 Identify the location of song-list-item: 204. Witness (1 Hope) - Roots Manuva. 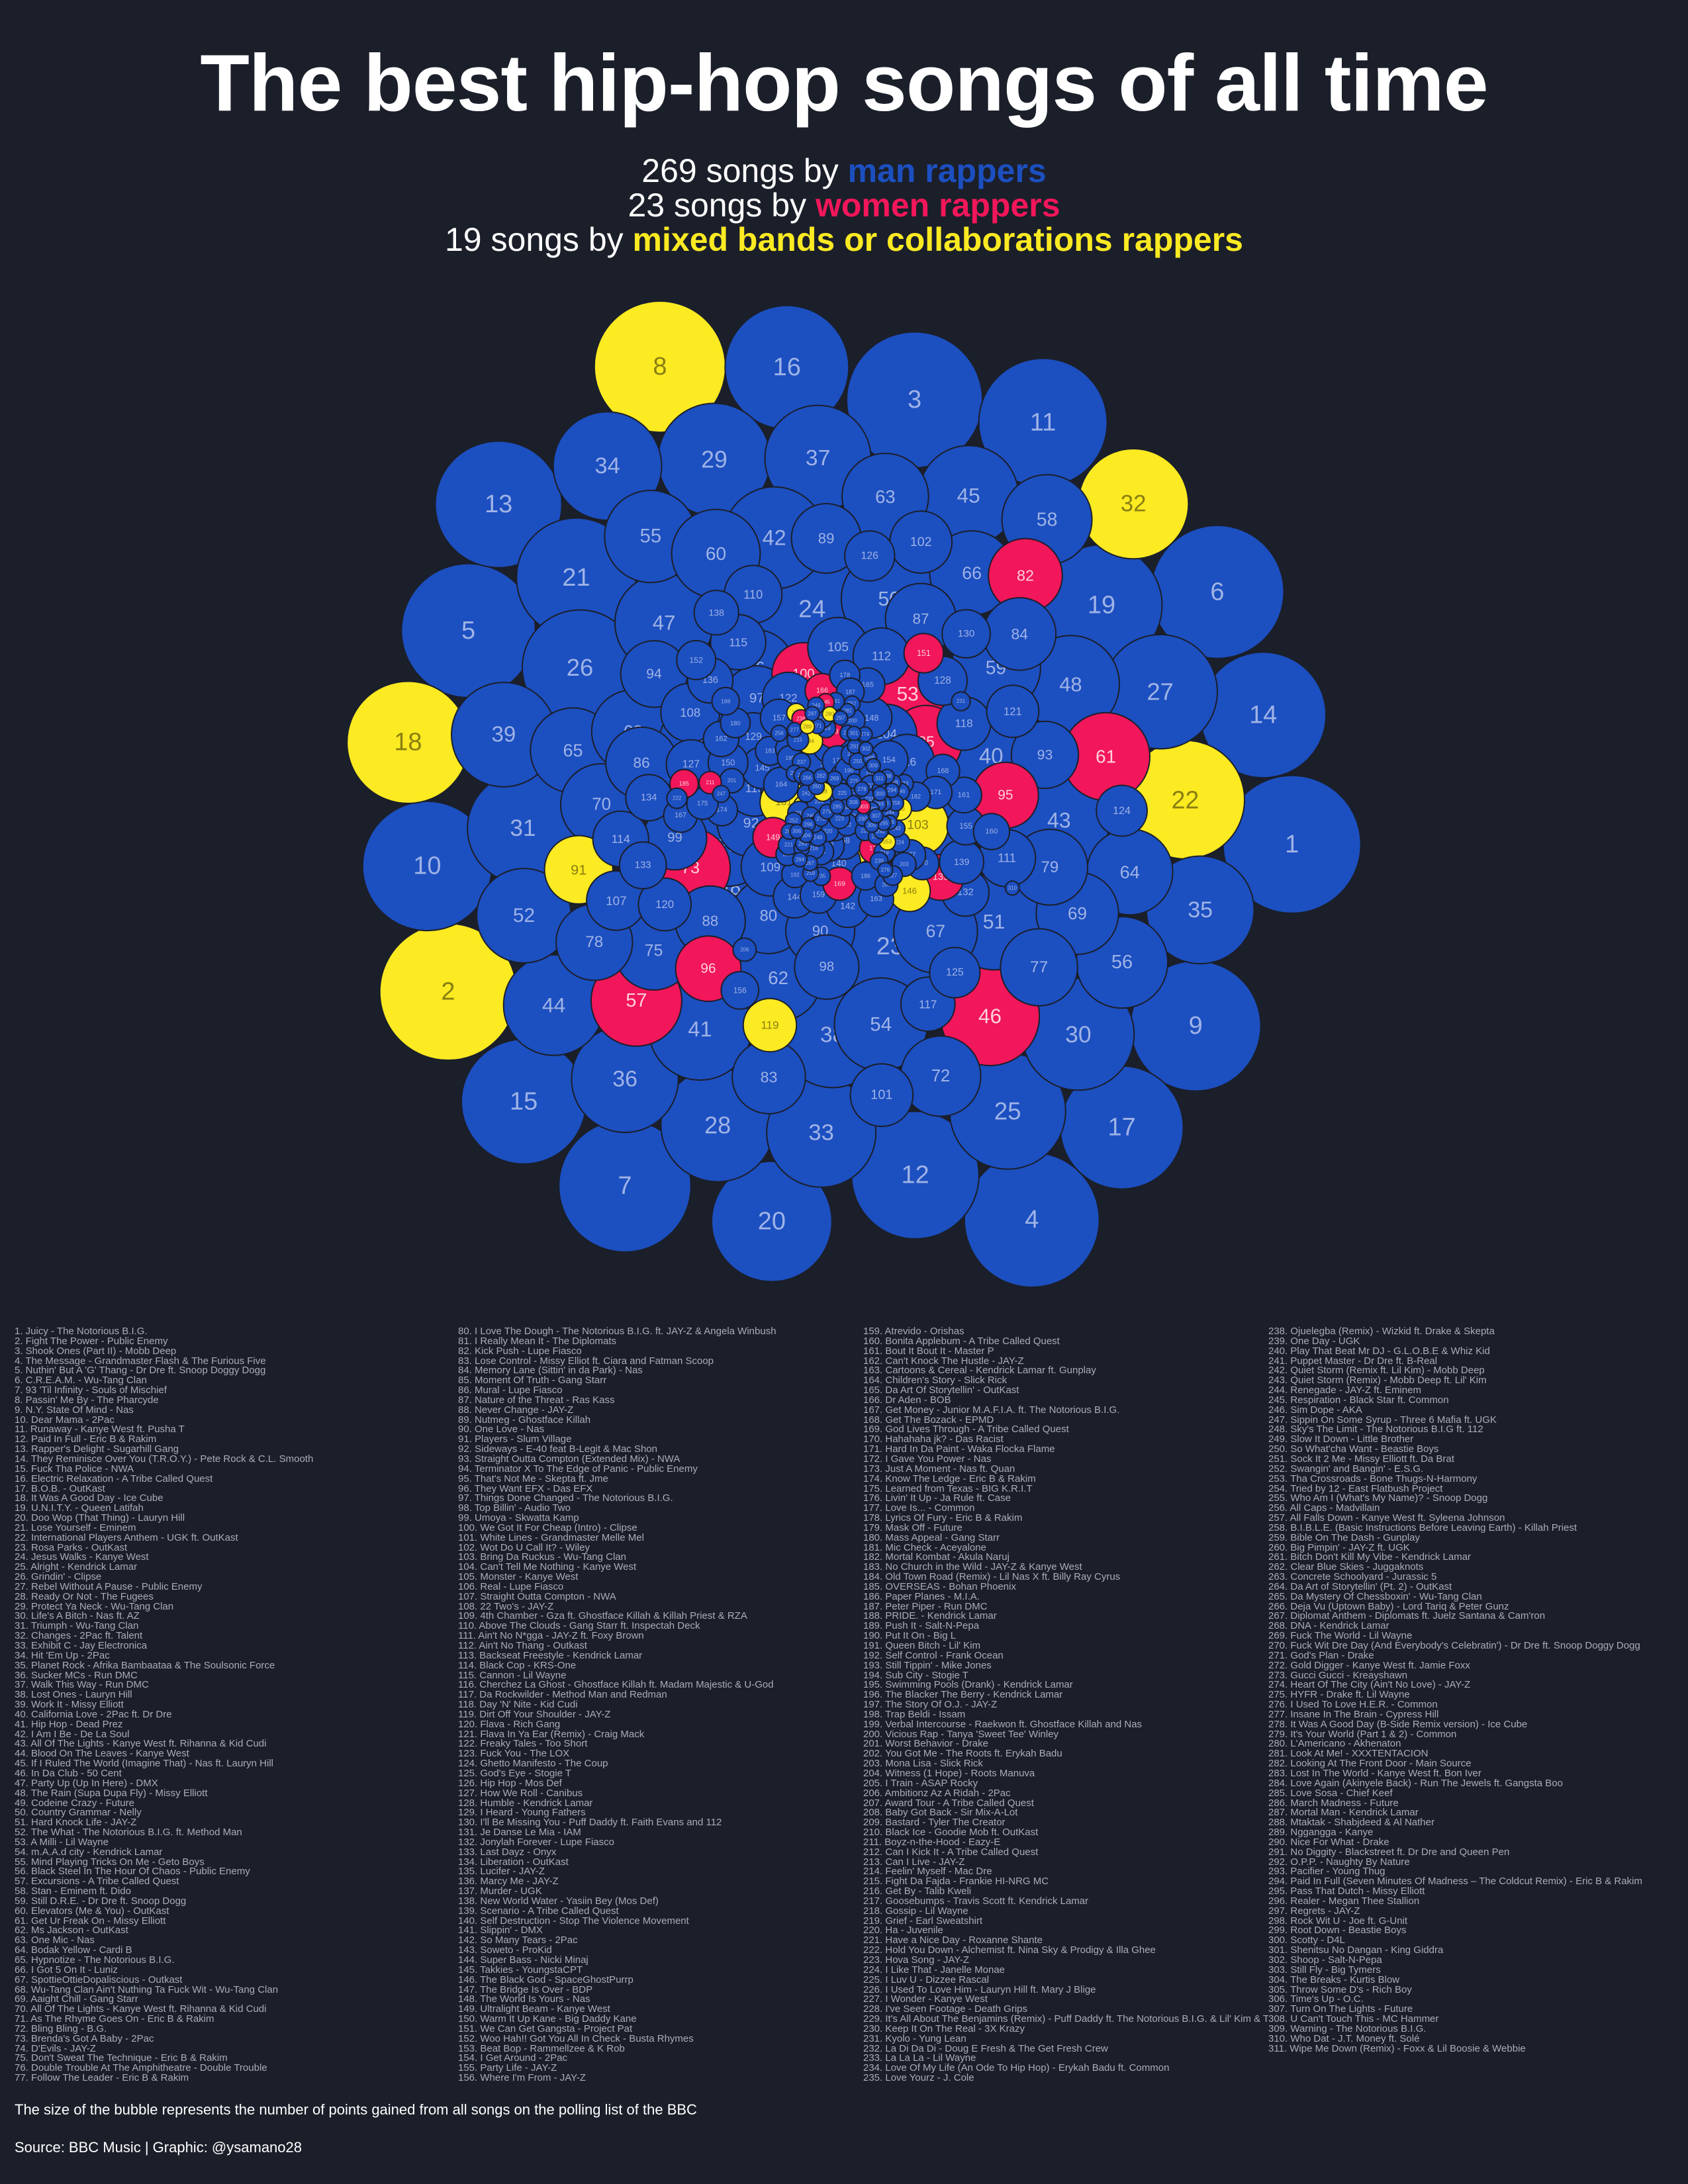
(949, 1773).